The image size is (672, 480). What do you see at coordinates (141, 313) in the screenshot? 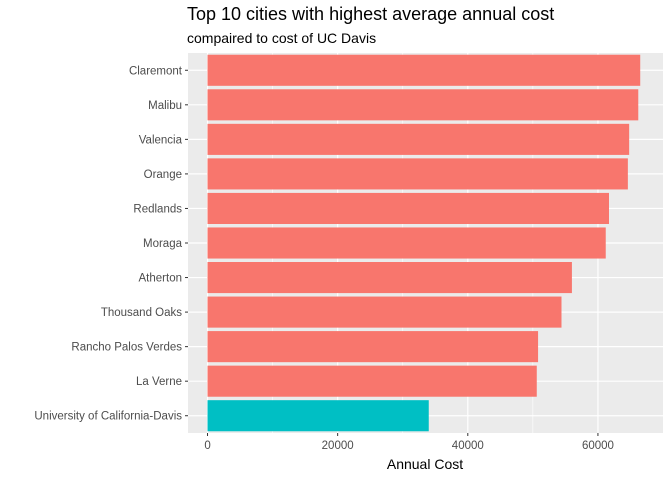
I see `y-tick-label: Thousand Oaks` at bounding box center [141, 313].